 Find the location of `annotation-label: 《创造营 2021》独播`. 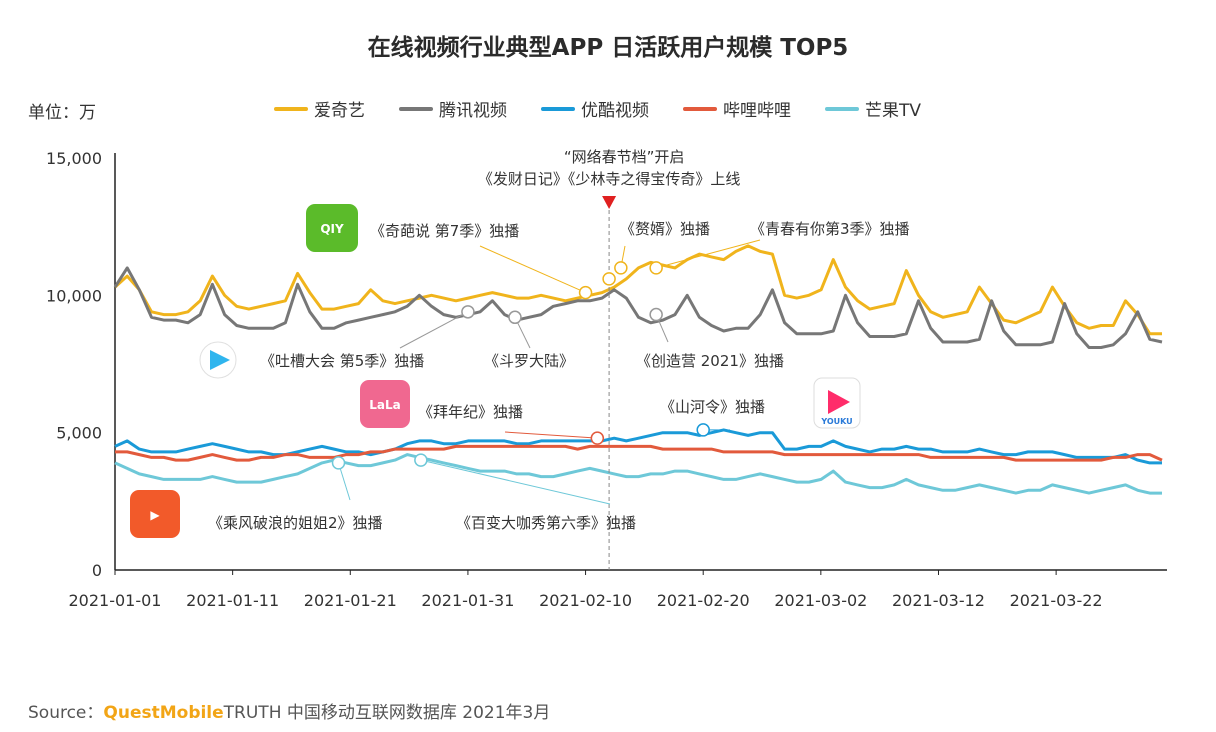

annotation-label: 《创造营 2021》独播 is located at coordinates (710, 361).